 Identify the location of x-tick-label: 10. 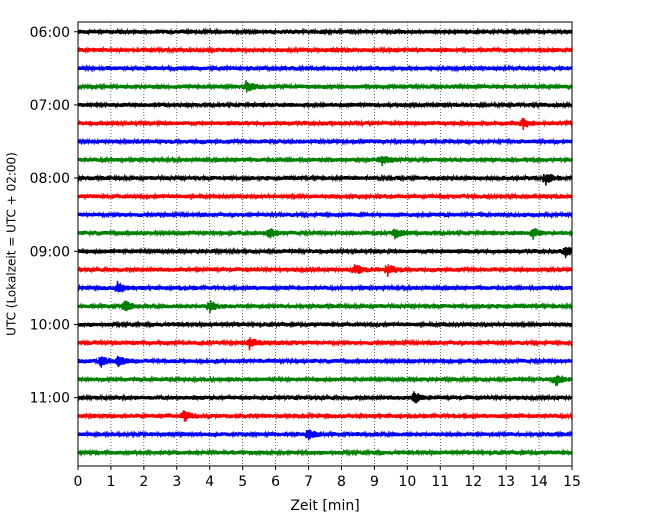
(407, 482).